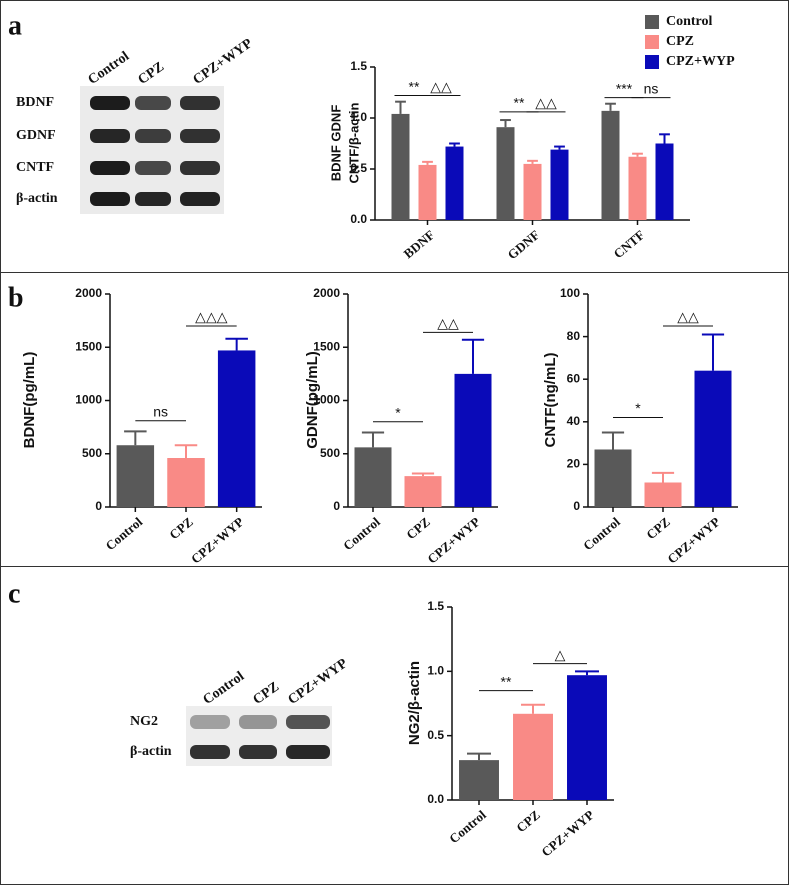 This screenshot has width=789, height=885. Describe the element at coordinates (15, 25) in the screenshot. I see `panel-letter: a` at that location.